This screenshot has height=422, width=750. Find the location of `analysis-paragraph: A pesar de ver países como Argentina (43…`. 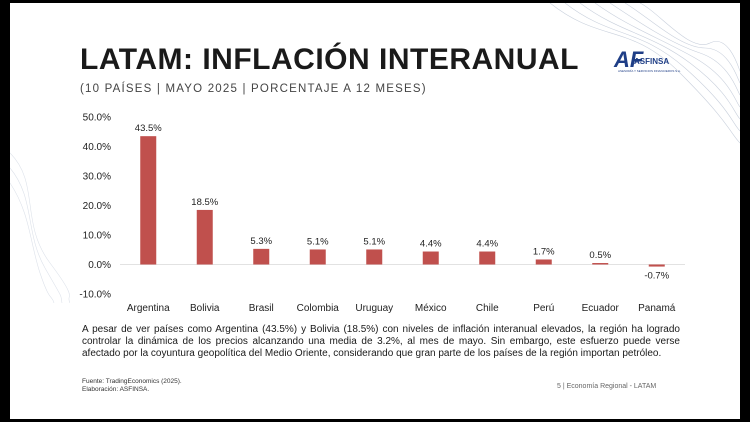

analysis-paragraph: A pesar de ver países como Argentina (43… is located at coordinates (381, 341).